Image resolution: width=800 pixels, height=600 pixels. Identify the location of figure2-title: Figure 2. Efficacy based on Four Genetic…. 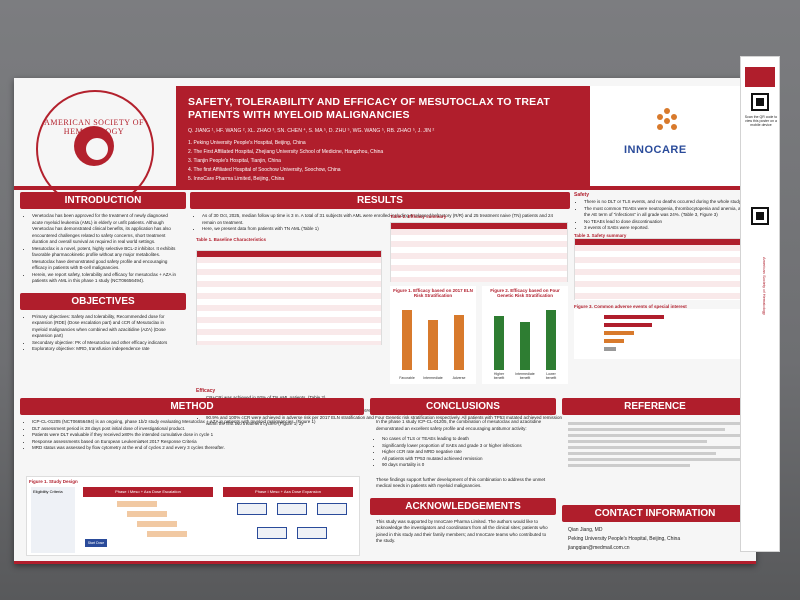
(525, 293).